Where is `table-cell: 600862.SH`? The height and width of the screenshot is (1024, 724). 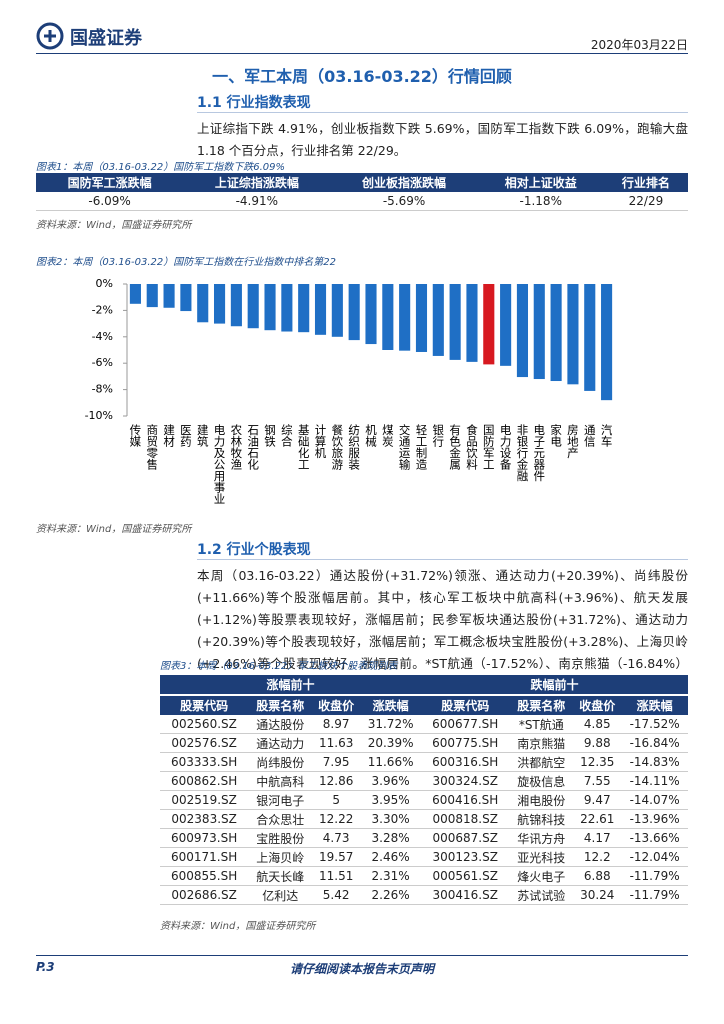
table-cell: 600862.SH is located at coordinates (204, 781).